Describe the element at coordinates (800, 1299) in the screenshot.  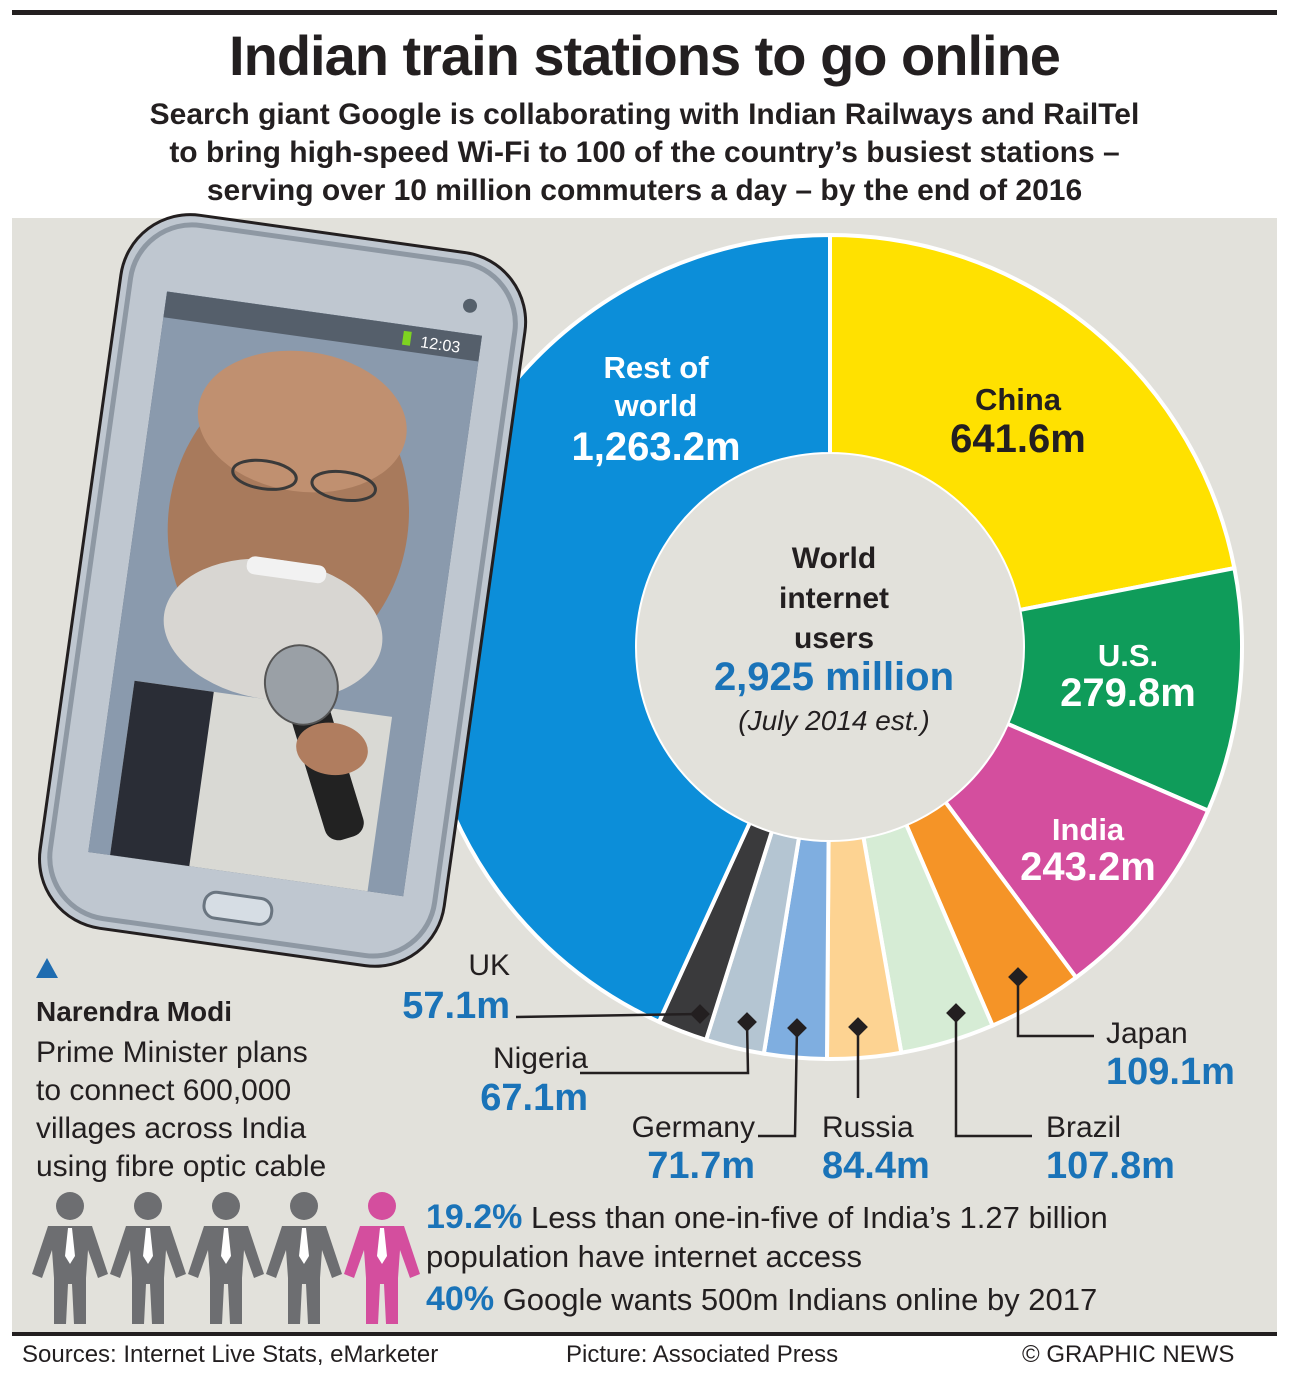
I see `stat-2-text: Google wants 500m Indians online by 2017` at that location.